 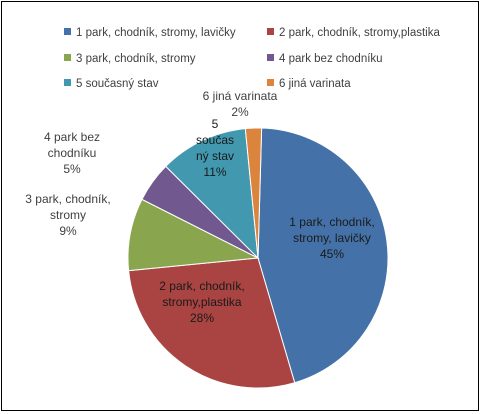 I want to click on slice-label-4: 4 park bez chodníku 5%, so click(x=72, y=153).